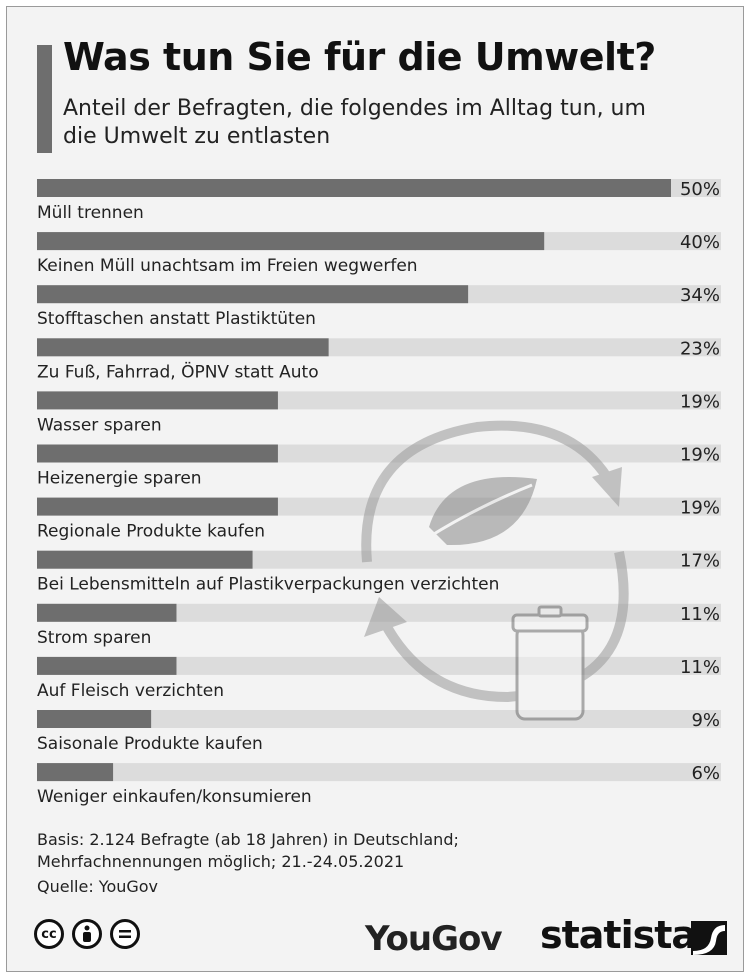 The image size is (750, 978). Describe the element at coordinates (150, 744) in the screenshot. I see `category-label: Saisonale Produkte kaufen` at that location.